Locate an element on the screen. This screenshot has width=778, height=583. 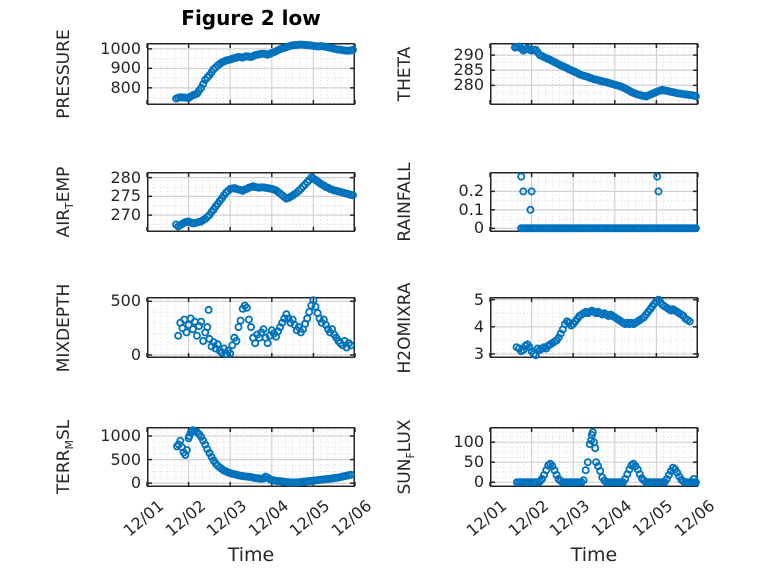
y-axis-label-text: SUN is located at coordinates (405, 476).